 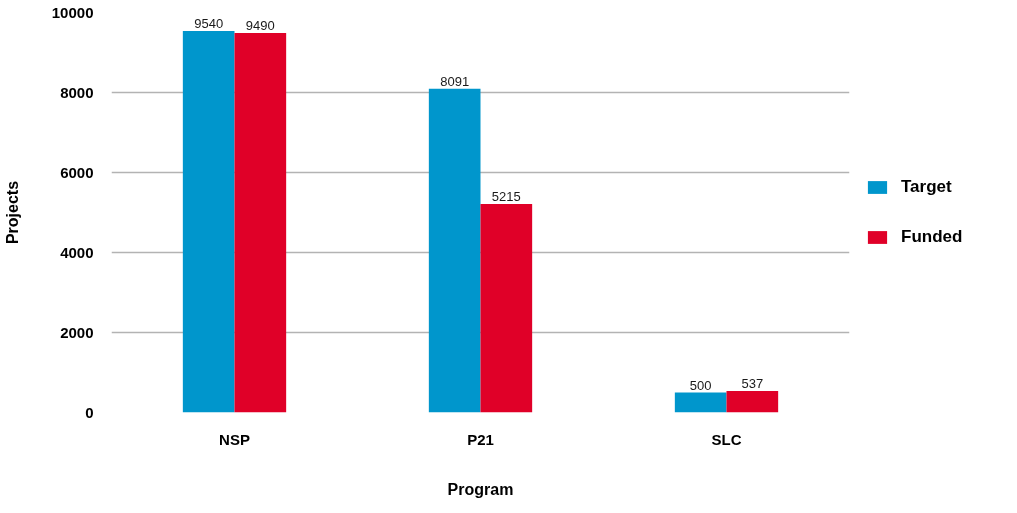 I want to click on data-label: 537, so click(x=752, y=384).